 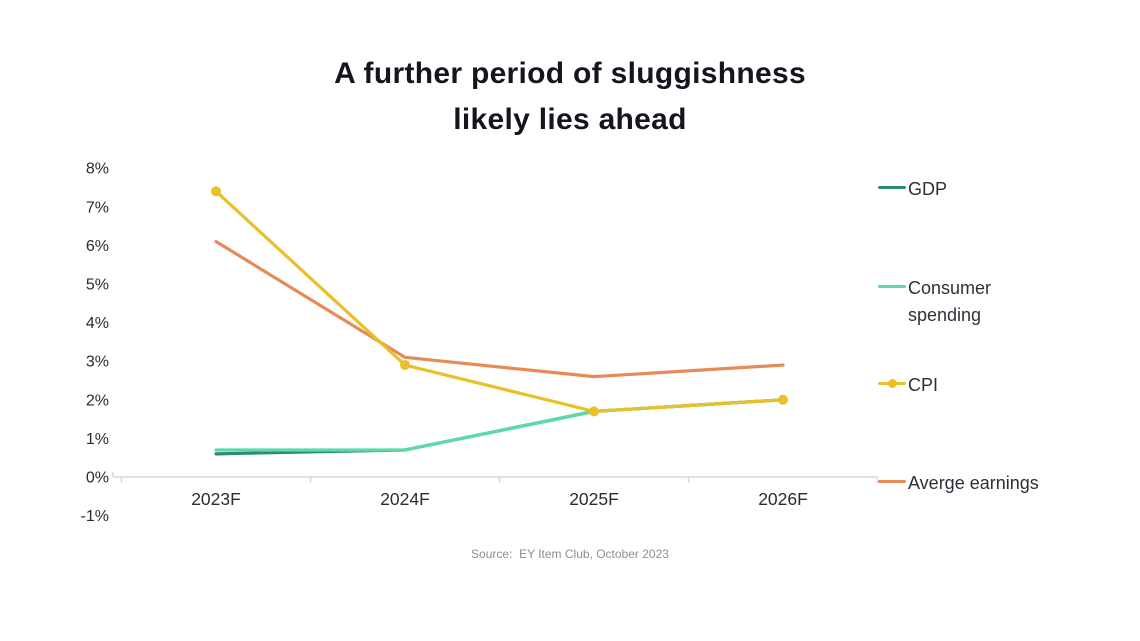 I want to click on y-axis-tick-label: 4%, so click(x=97, y=323).